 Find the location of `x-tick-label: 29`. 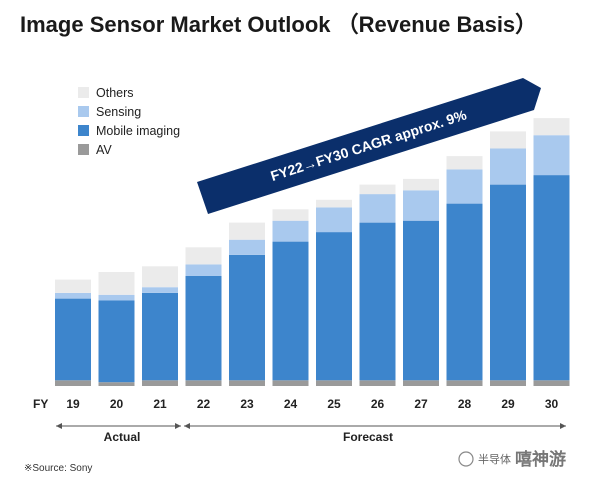

x-tick-label: 29 is located at coordinates (508, 404).